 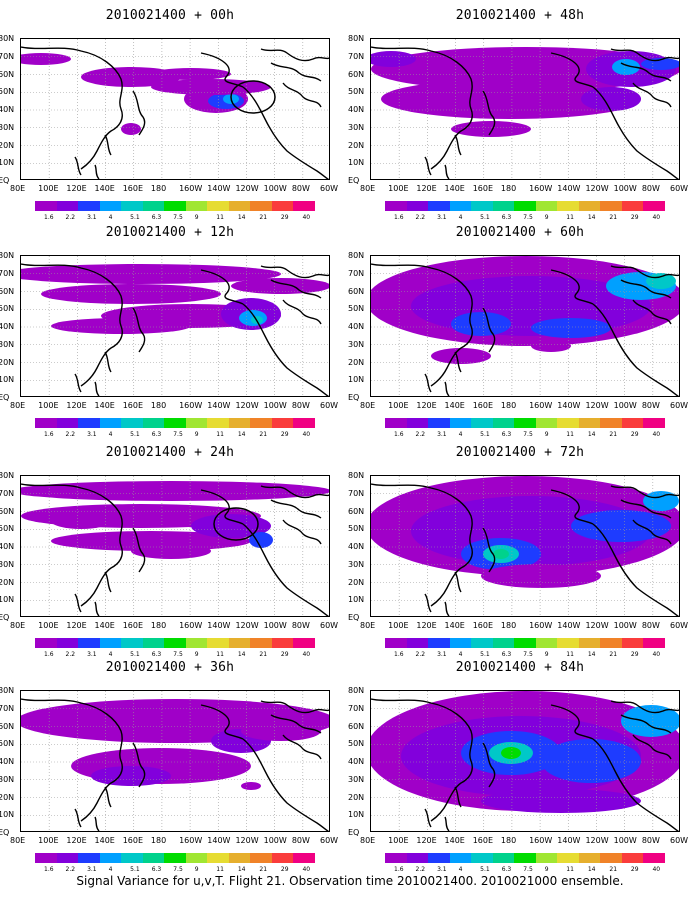 I want to click on longitude-label: 80E, so click(x=18, y=840).